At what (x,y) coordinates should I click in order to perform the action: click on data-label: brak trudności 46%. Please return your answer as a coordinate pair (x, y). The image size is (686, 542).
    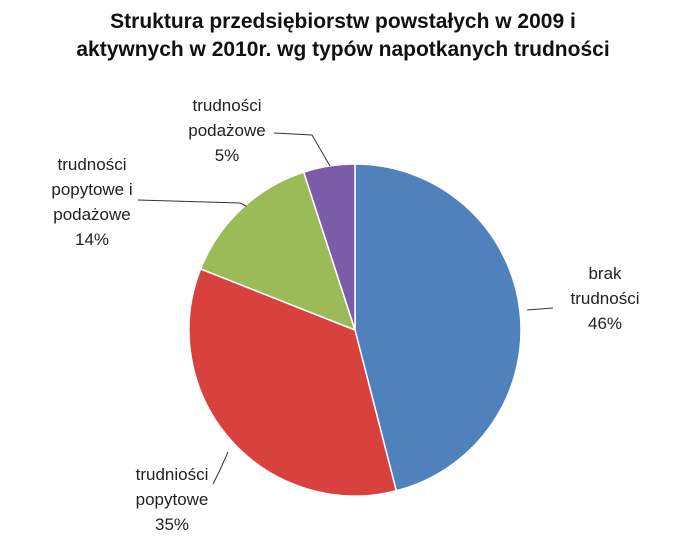
    Looking at the image, I should click on (605, 298).